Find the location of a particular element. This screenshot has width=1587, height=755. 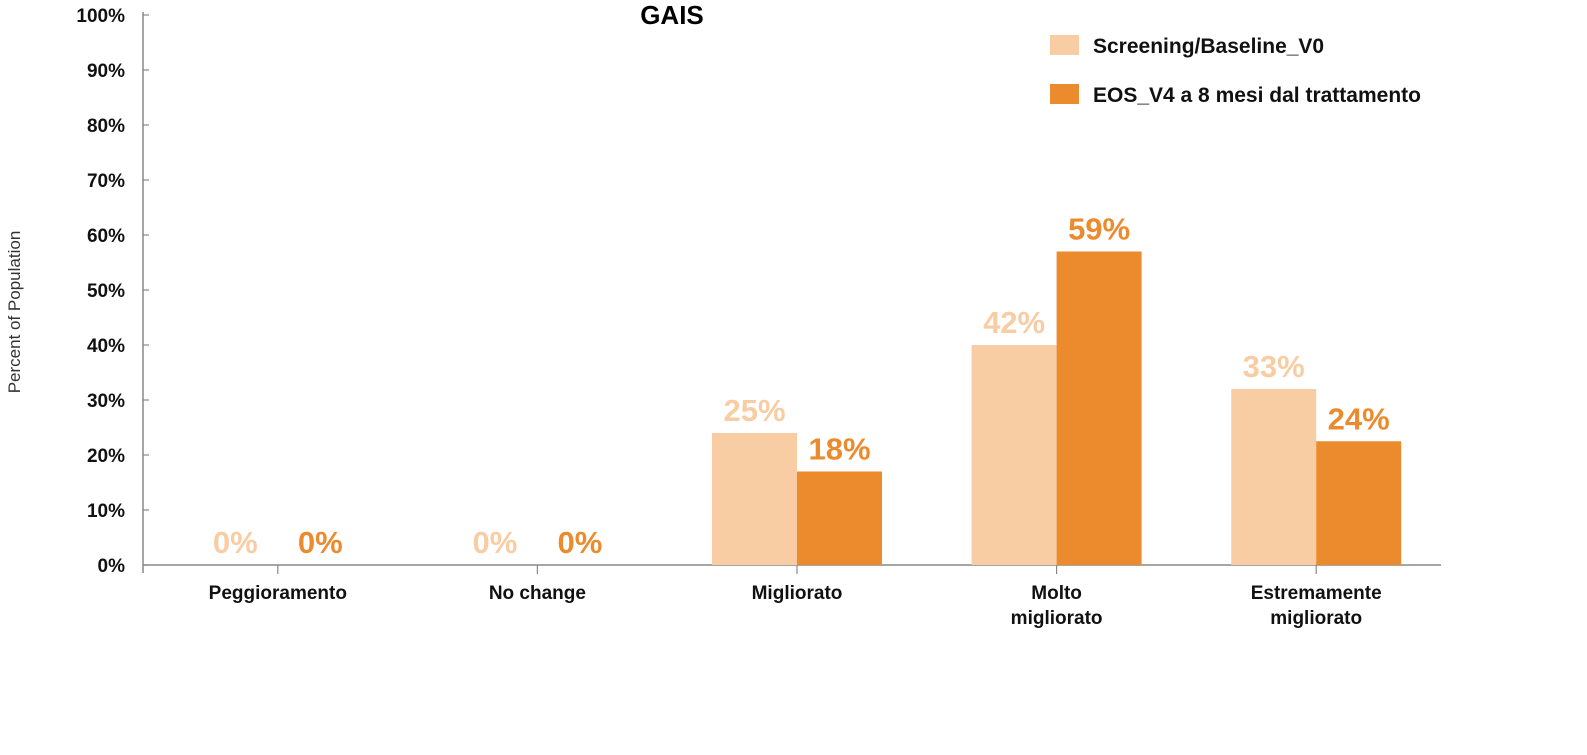

y-tick-label: 70% is located at coordinates (106, 181).